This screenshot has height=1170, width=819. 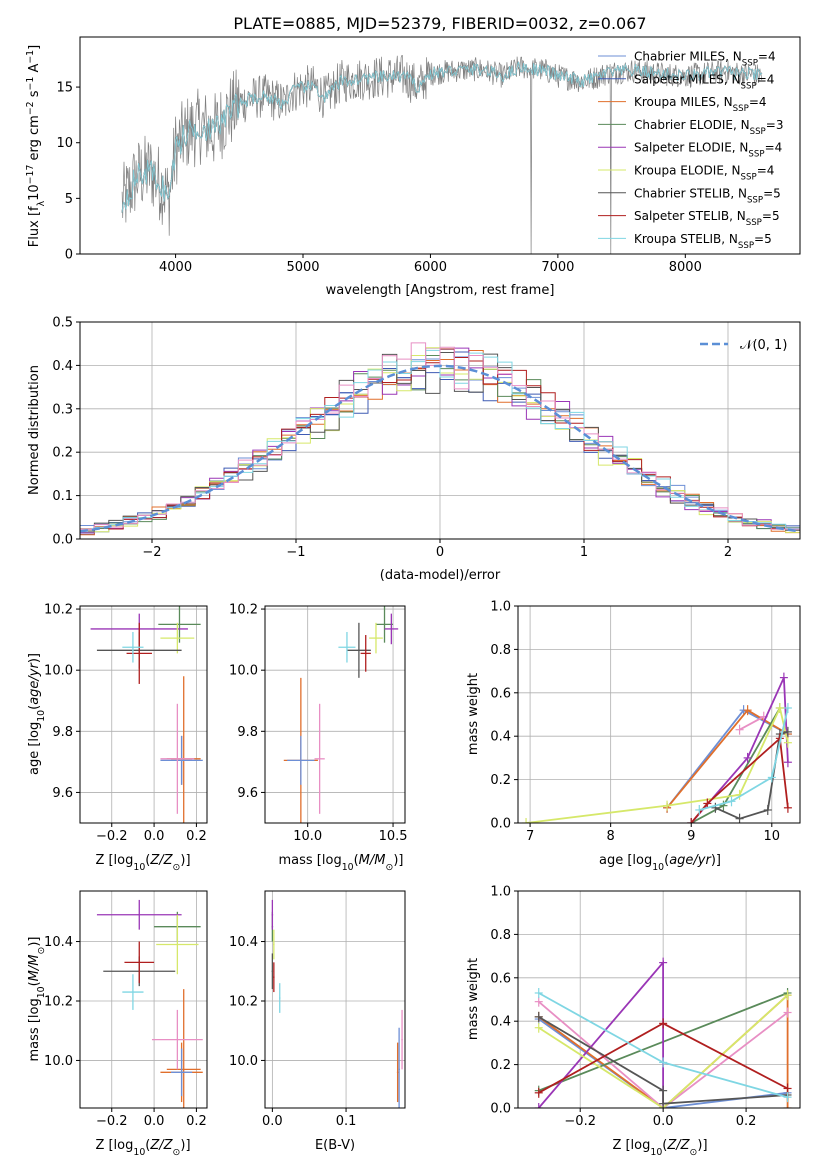 I want to click on model-spectrum-kroupa_stelib, so click(x=442, y=137).